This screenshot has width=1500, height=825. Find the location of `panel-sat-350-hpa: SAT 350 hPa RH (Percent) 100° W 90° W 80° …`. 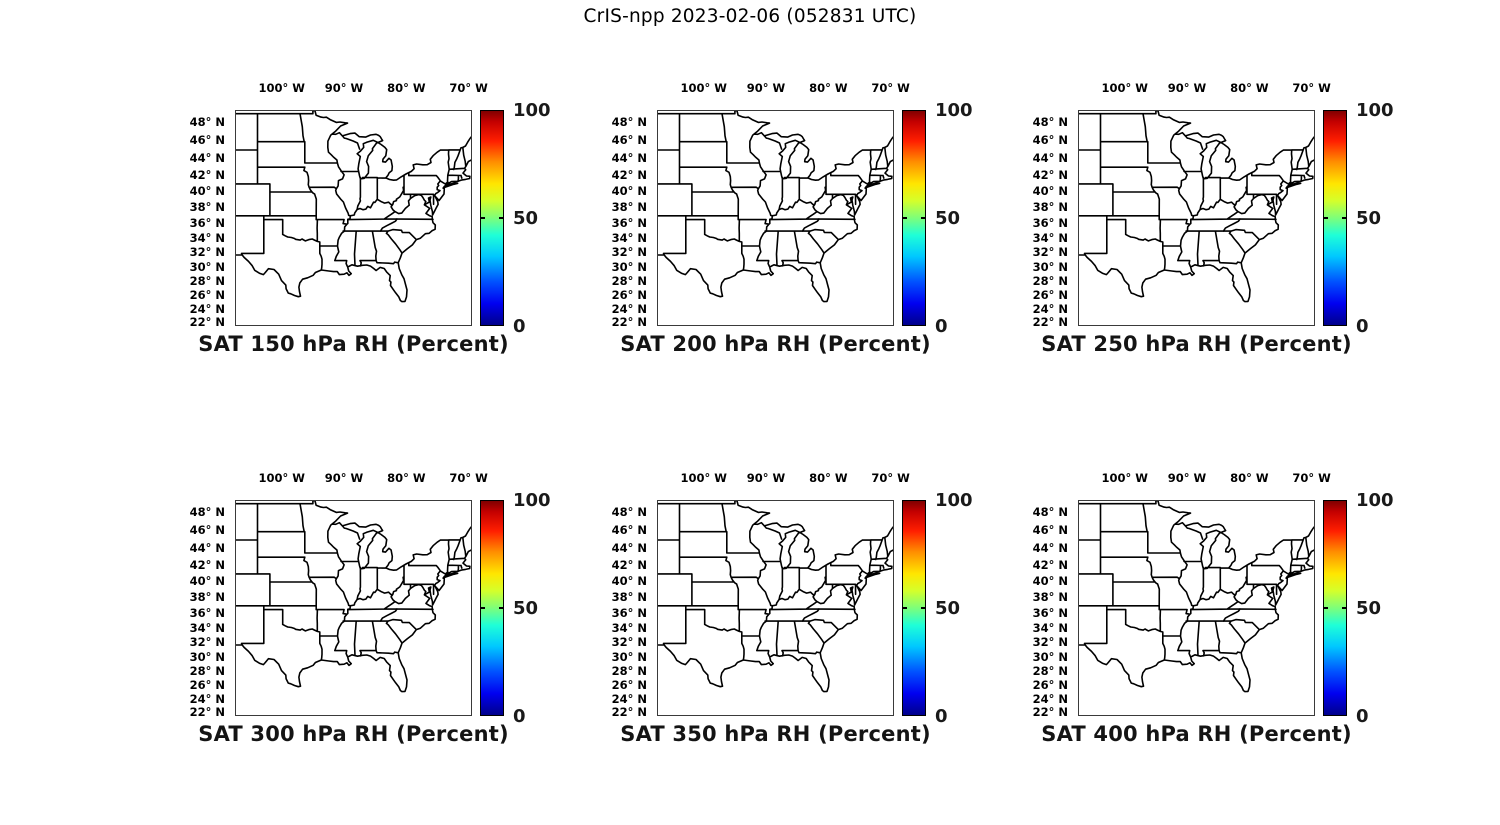

panel-sat-350-hpa: SAT 350 hPa RH (Percent) 100° W 90° W 80° … is located at coordinates (792, 608).